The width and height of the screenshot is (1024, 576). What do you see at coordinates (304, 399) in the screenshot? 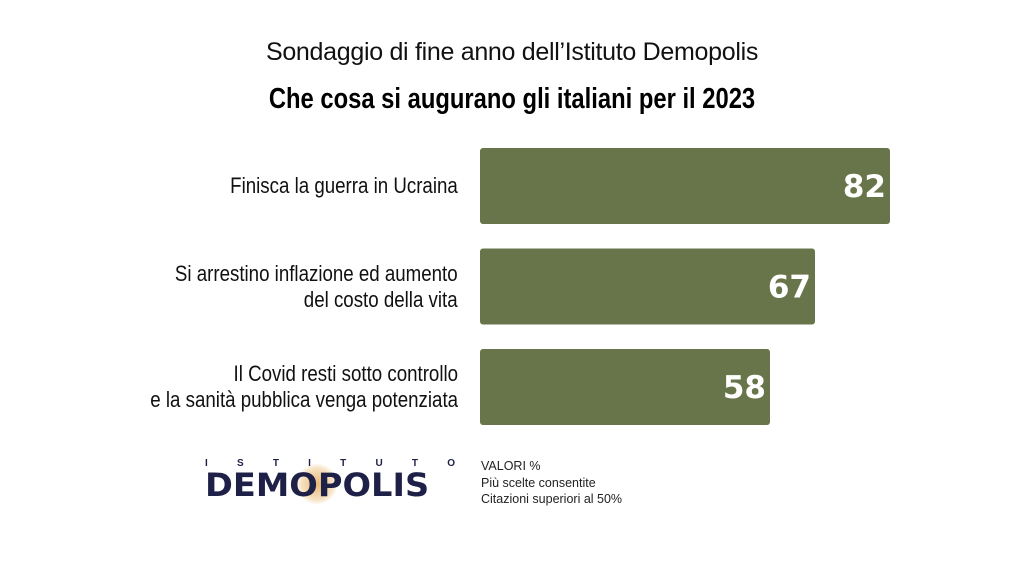
I see `category-label-line: e la sanità pubblica venga potenziata` at bounding box center [304, 399].